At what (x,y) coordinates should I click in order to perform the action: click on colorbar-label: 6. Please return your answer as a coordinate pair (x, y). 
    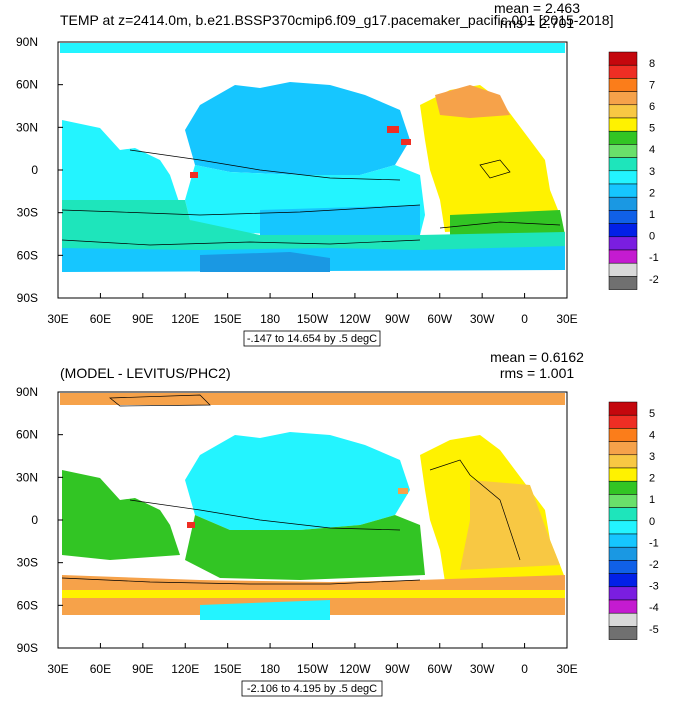
    Looking at the image, I should click on (652, 107).